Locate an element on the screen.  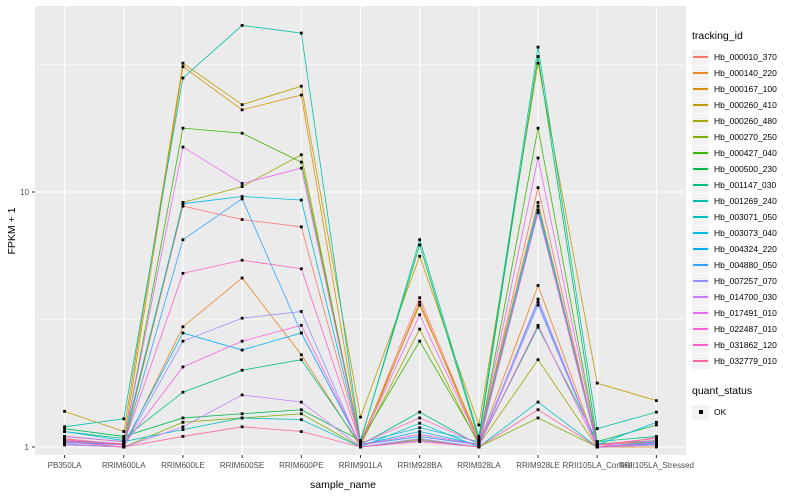
legend-entry-Hb_000260_480: Hb_000260_480 is located at coordinates (745, 121).